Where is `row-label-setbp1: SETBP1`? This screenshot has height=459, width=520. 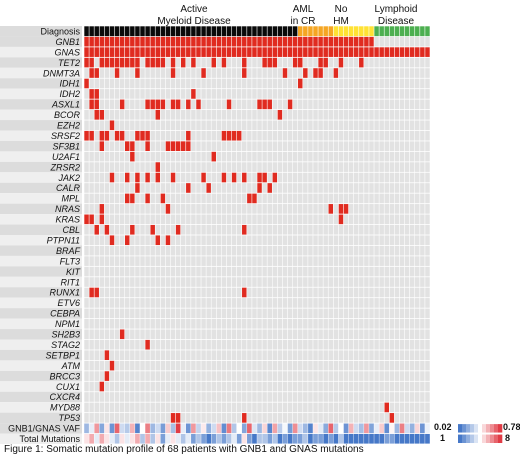
row-label-setbp1: SETBP1 is located at coordinates (62, 355).